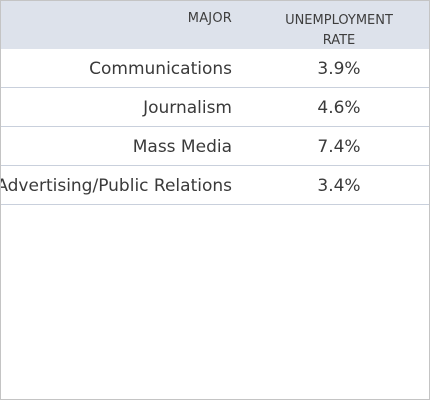 The width and height of the screenshot is (430, 400). I want to click on column-header-major: MAJOR, so click(209, 18).